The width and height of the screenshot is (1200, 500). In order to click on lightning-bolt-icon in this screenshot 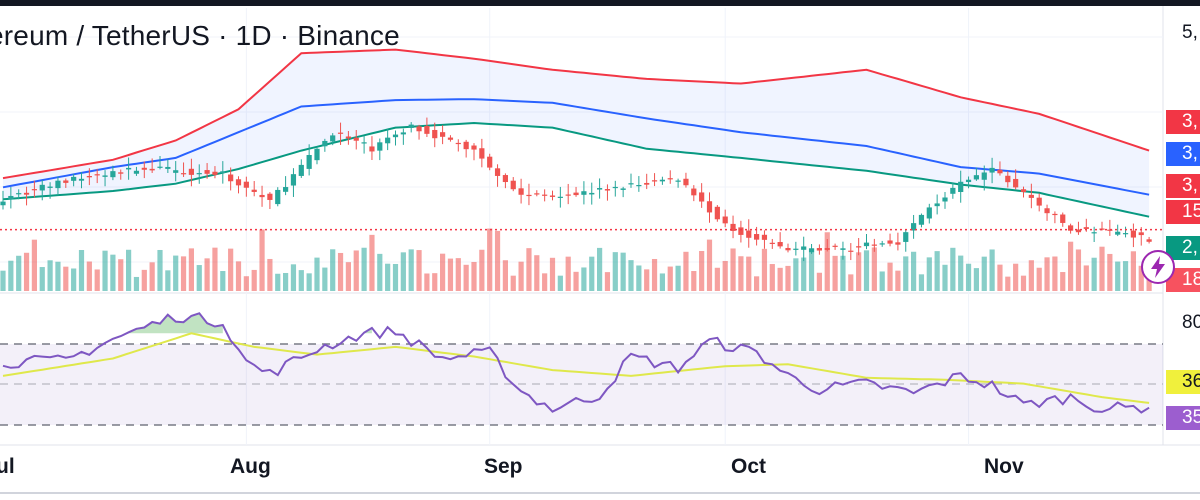, I will do `click(1158, 267)`.